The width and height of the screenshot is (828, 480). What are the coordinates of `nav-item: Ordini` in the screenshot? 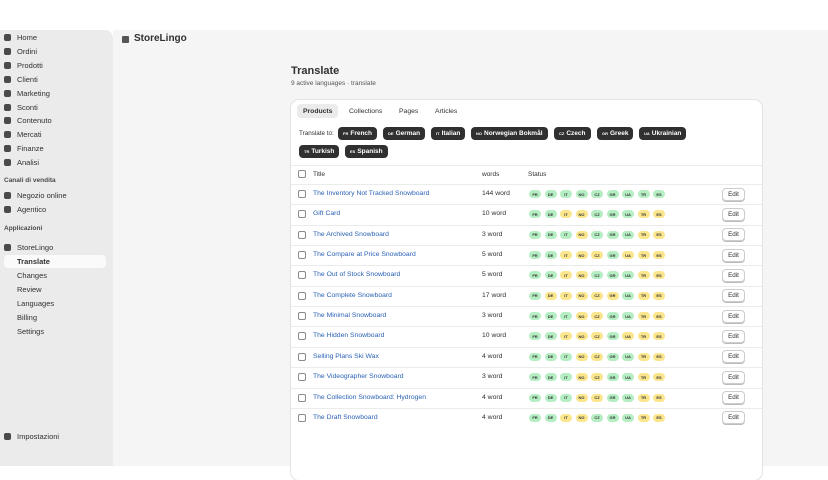 It's located at (55, 51).